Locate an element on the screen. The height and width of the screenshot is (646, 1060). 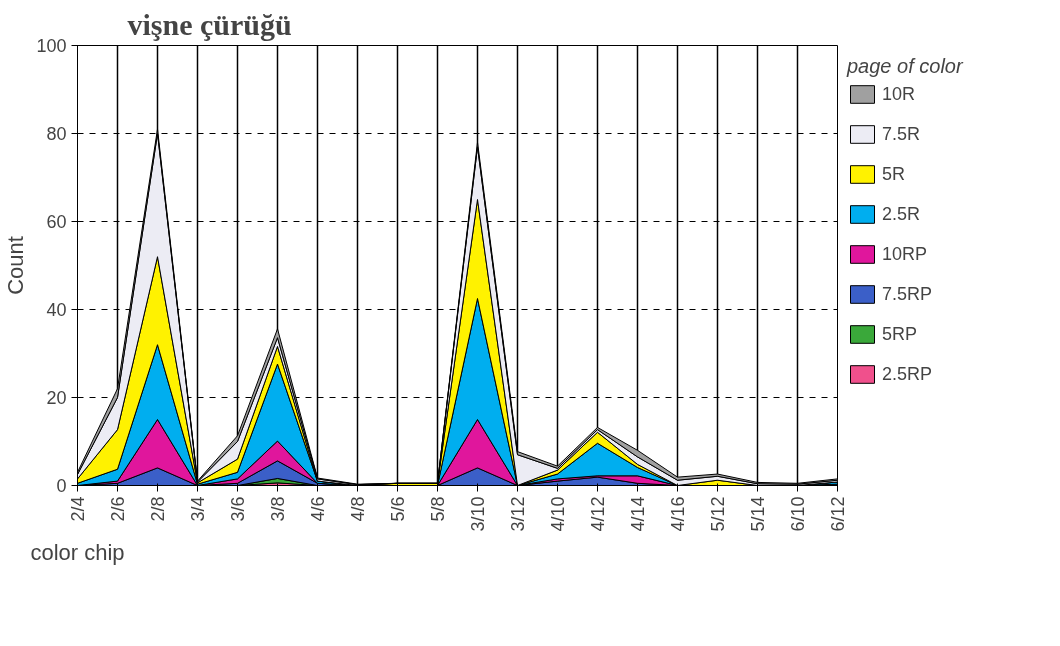
x-tick-label: 5/6 is located at coordinates (397, 509).